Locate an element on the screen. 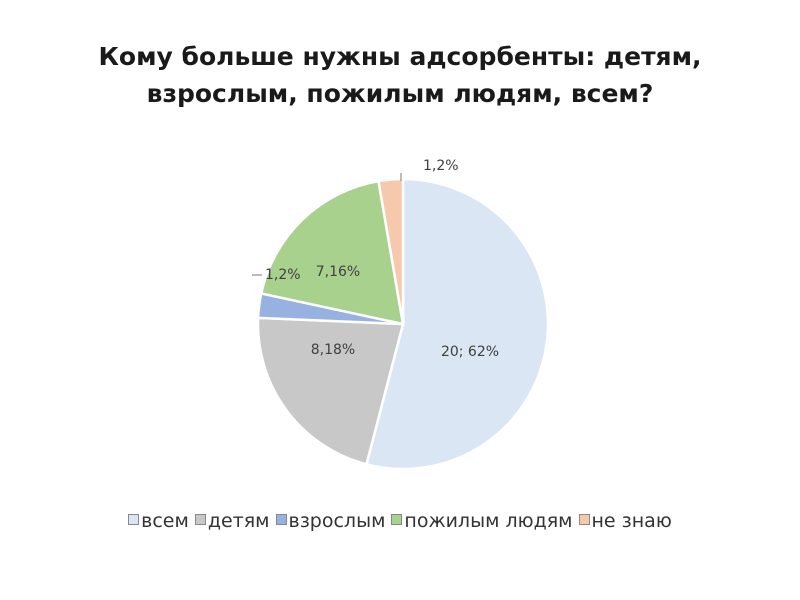 The height and width of the screenshot is (600, 800). legend: всем детям взрослым пожилым людям не знаю is located at coordinates (400, 521).